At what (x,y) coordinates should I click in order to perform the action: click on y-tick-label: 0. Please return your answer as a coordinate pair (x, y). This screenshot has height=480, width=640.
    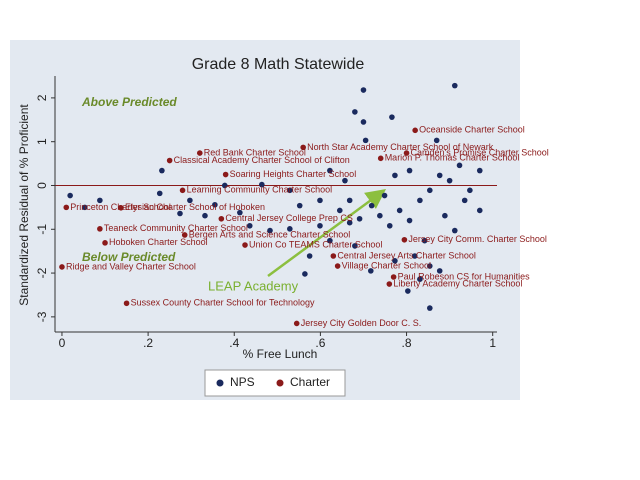
    Looking at the image, I should click on (42, 185).